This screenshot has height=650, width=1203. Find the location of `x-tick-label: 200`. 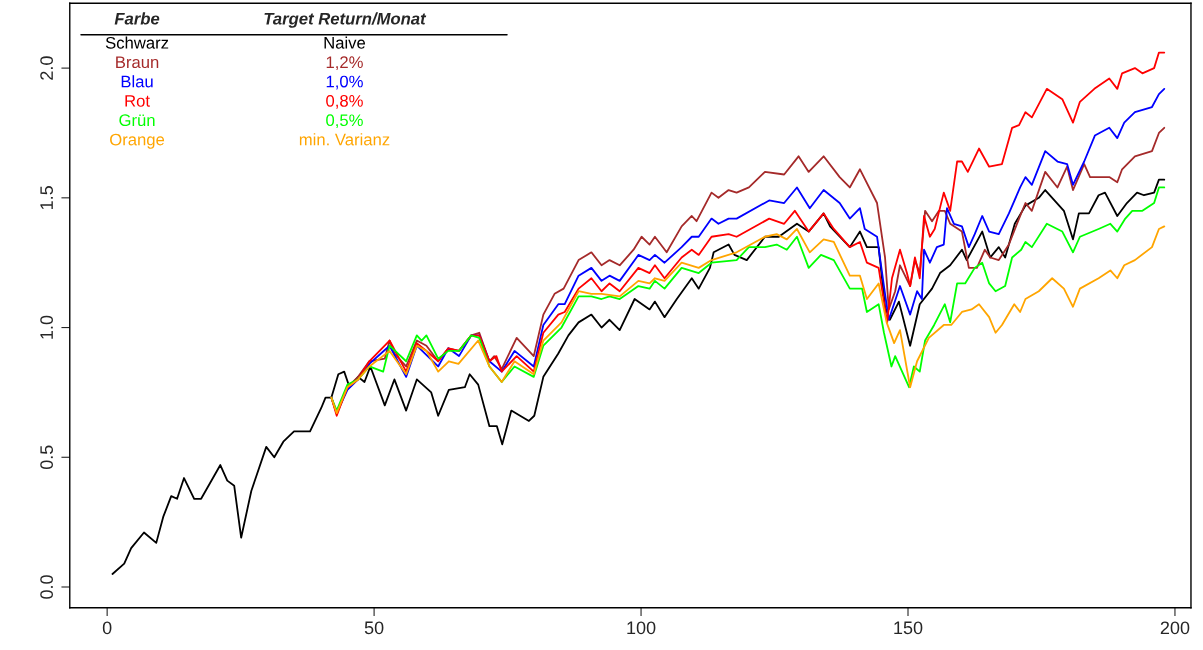

x-tick-label: 200 is located at coordinates (1175, 628).